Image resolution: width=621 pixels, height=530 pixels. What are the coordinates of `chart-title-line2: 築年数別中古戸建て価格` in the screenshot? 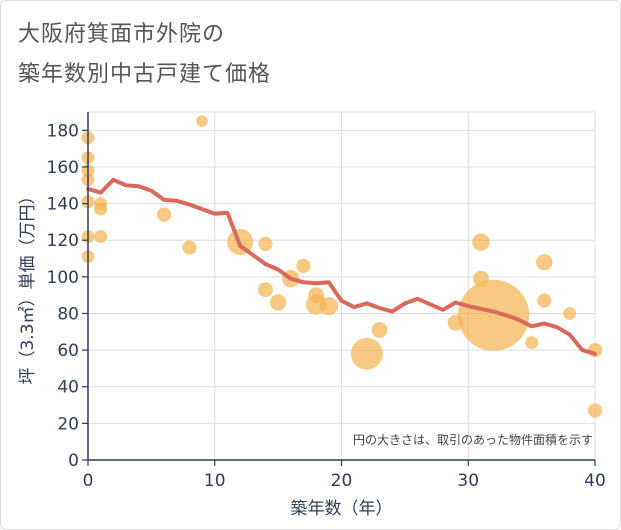 It's located at (145, 74).